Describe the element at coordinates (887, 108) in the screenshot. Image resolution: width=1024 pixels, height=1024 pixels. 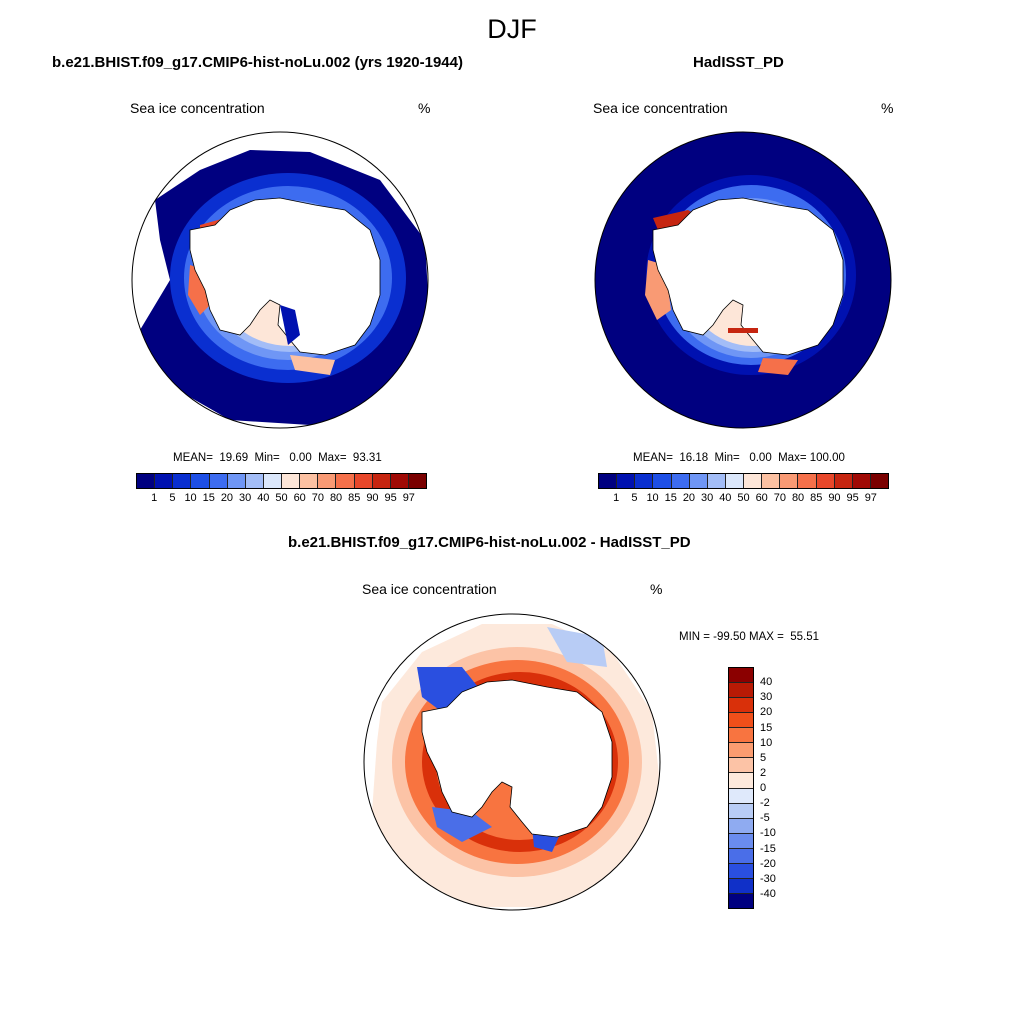
I see `obs-units-label: %` at that location.